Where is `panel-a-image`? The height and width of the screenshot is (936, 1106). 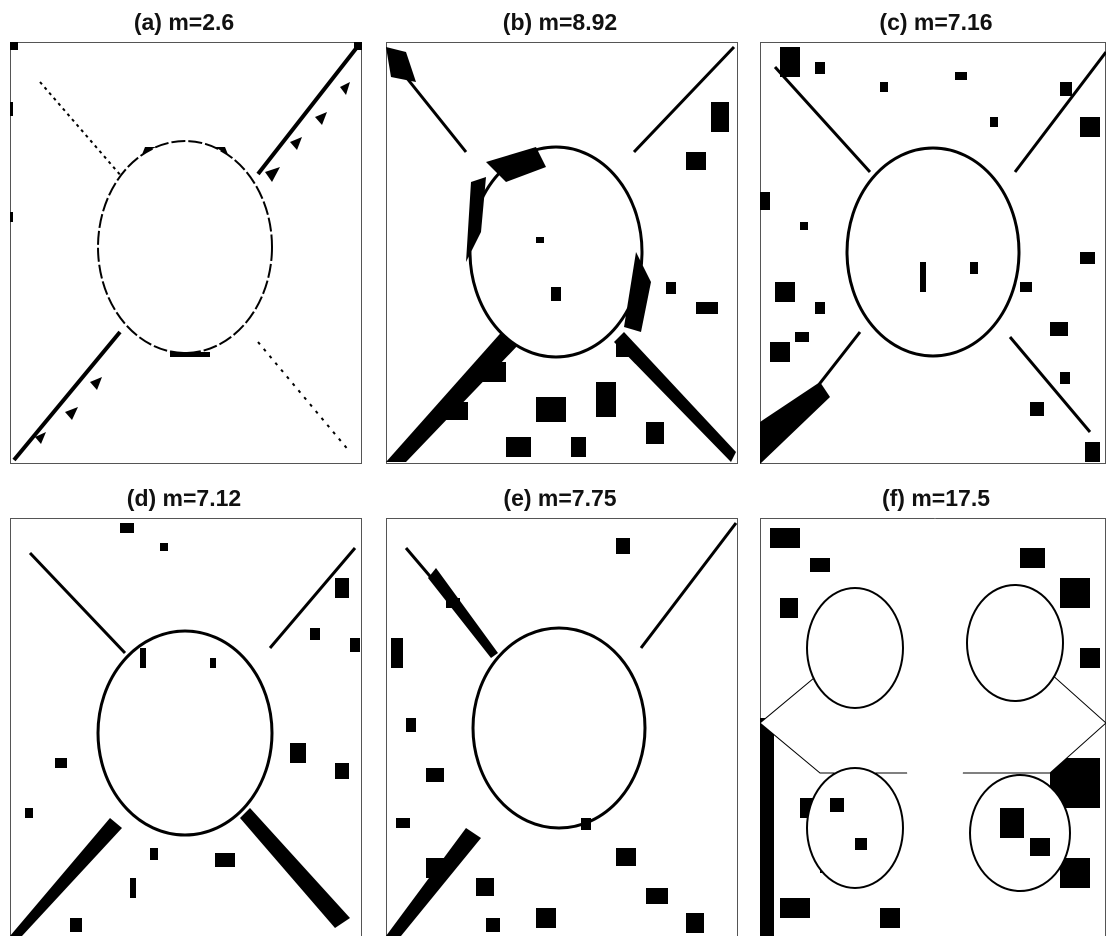
panel-a-image is located at coordinates (186, 253).